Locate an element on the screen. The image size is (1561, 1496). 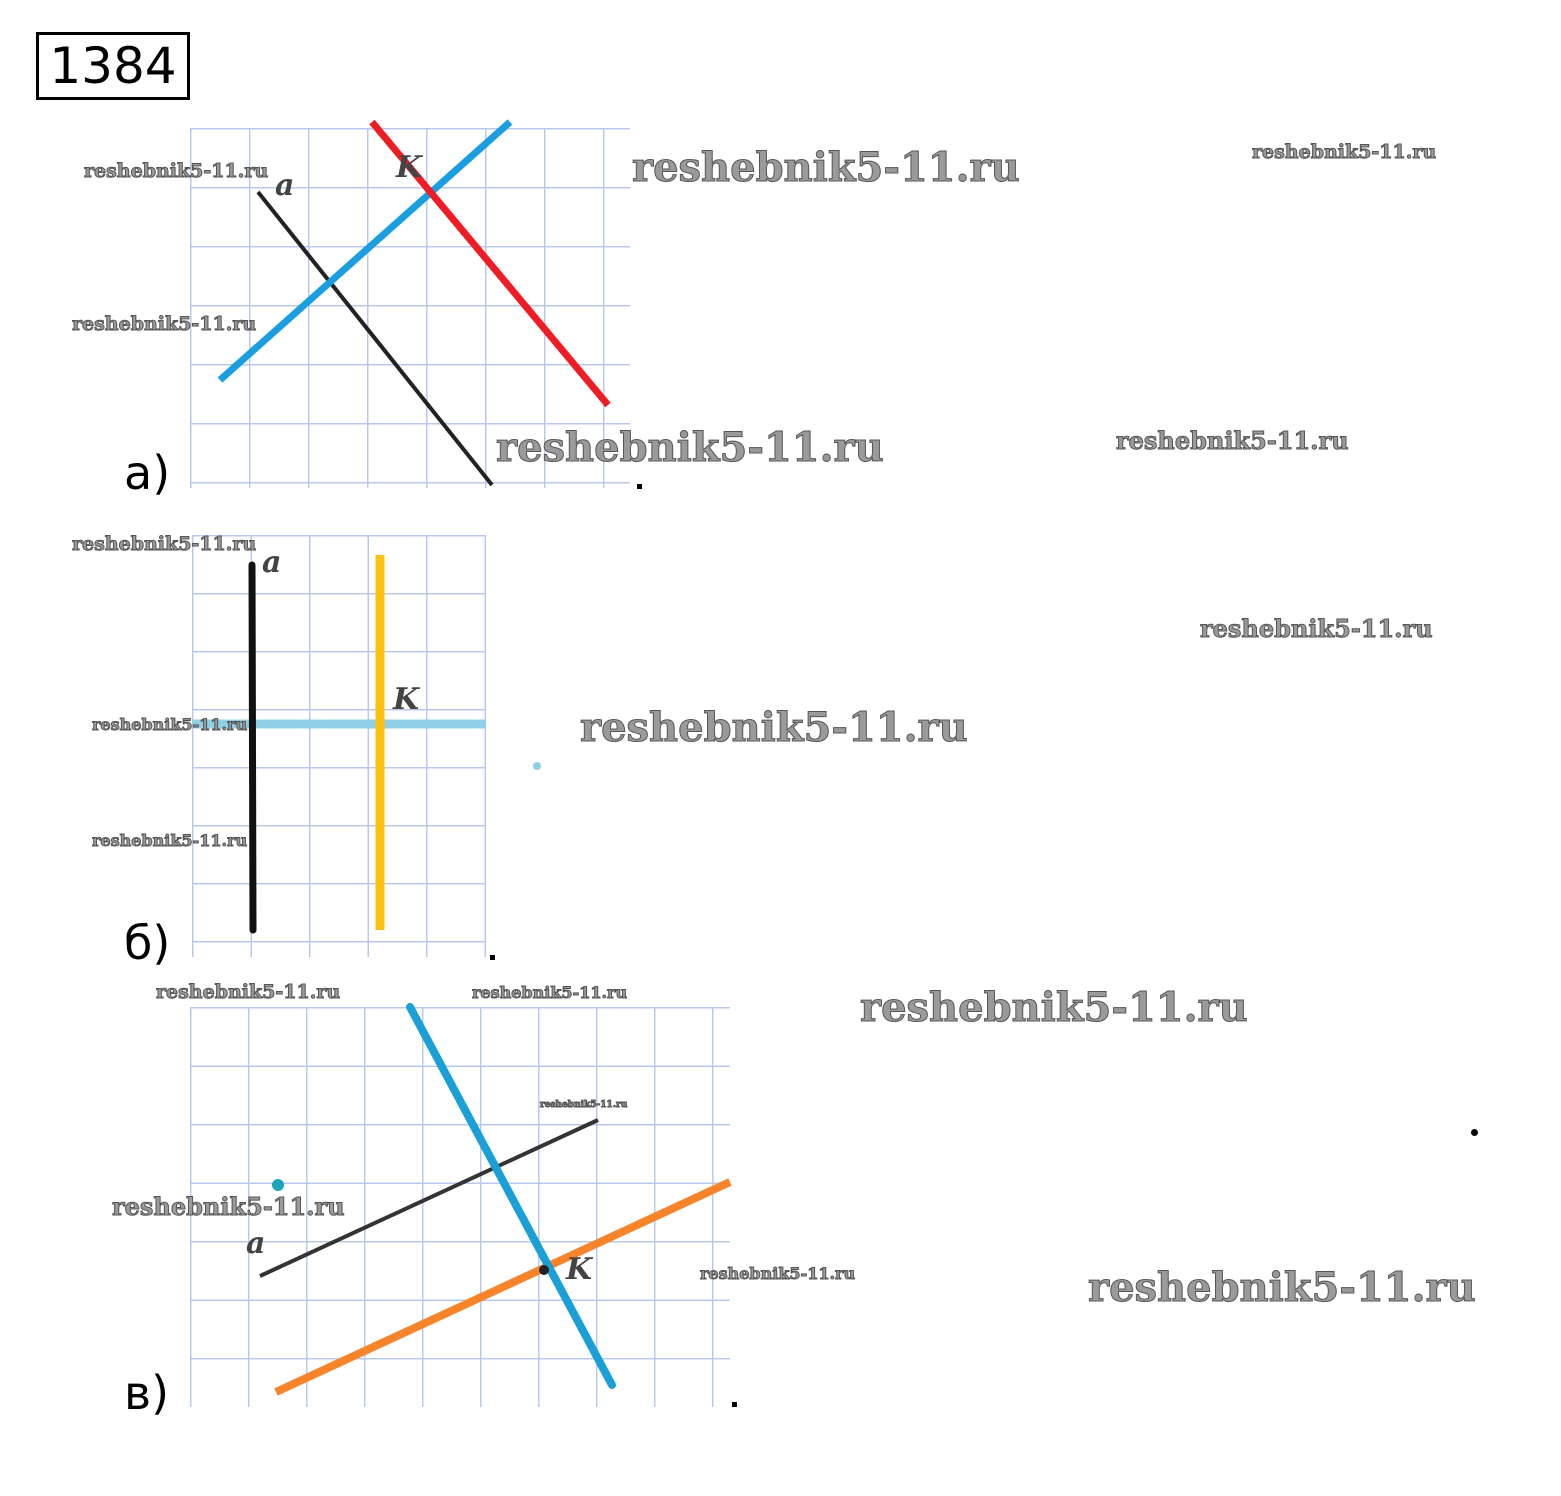
point-k is located at coordinates (544, 1270).